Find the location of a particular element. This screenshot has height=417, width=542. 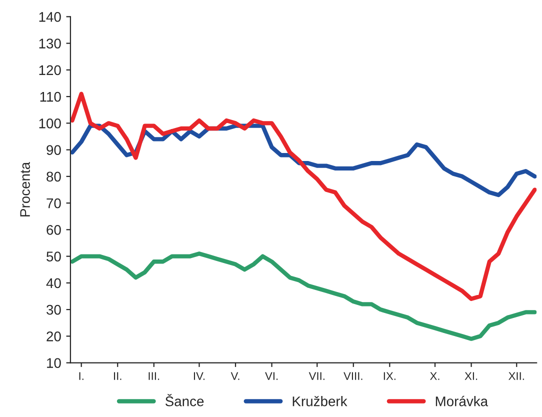

y-tick-label: 140 is located at coordinates (50, 17).